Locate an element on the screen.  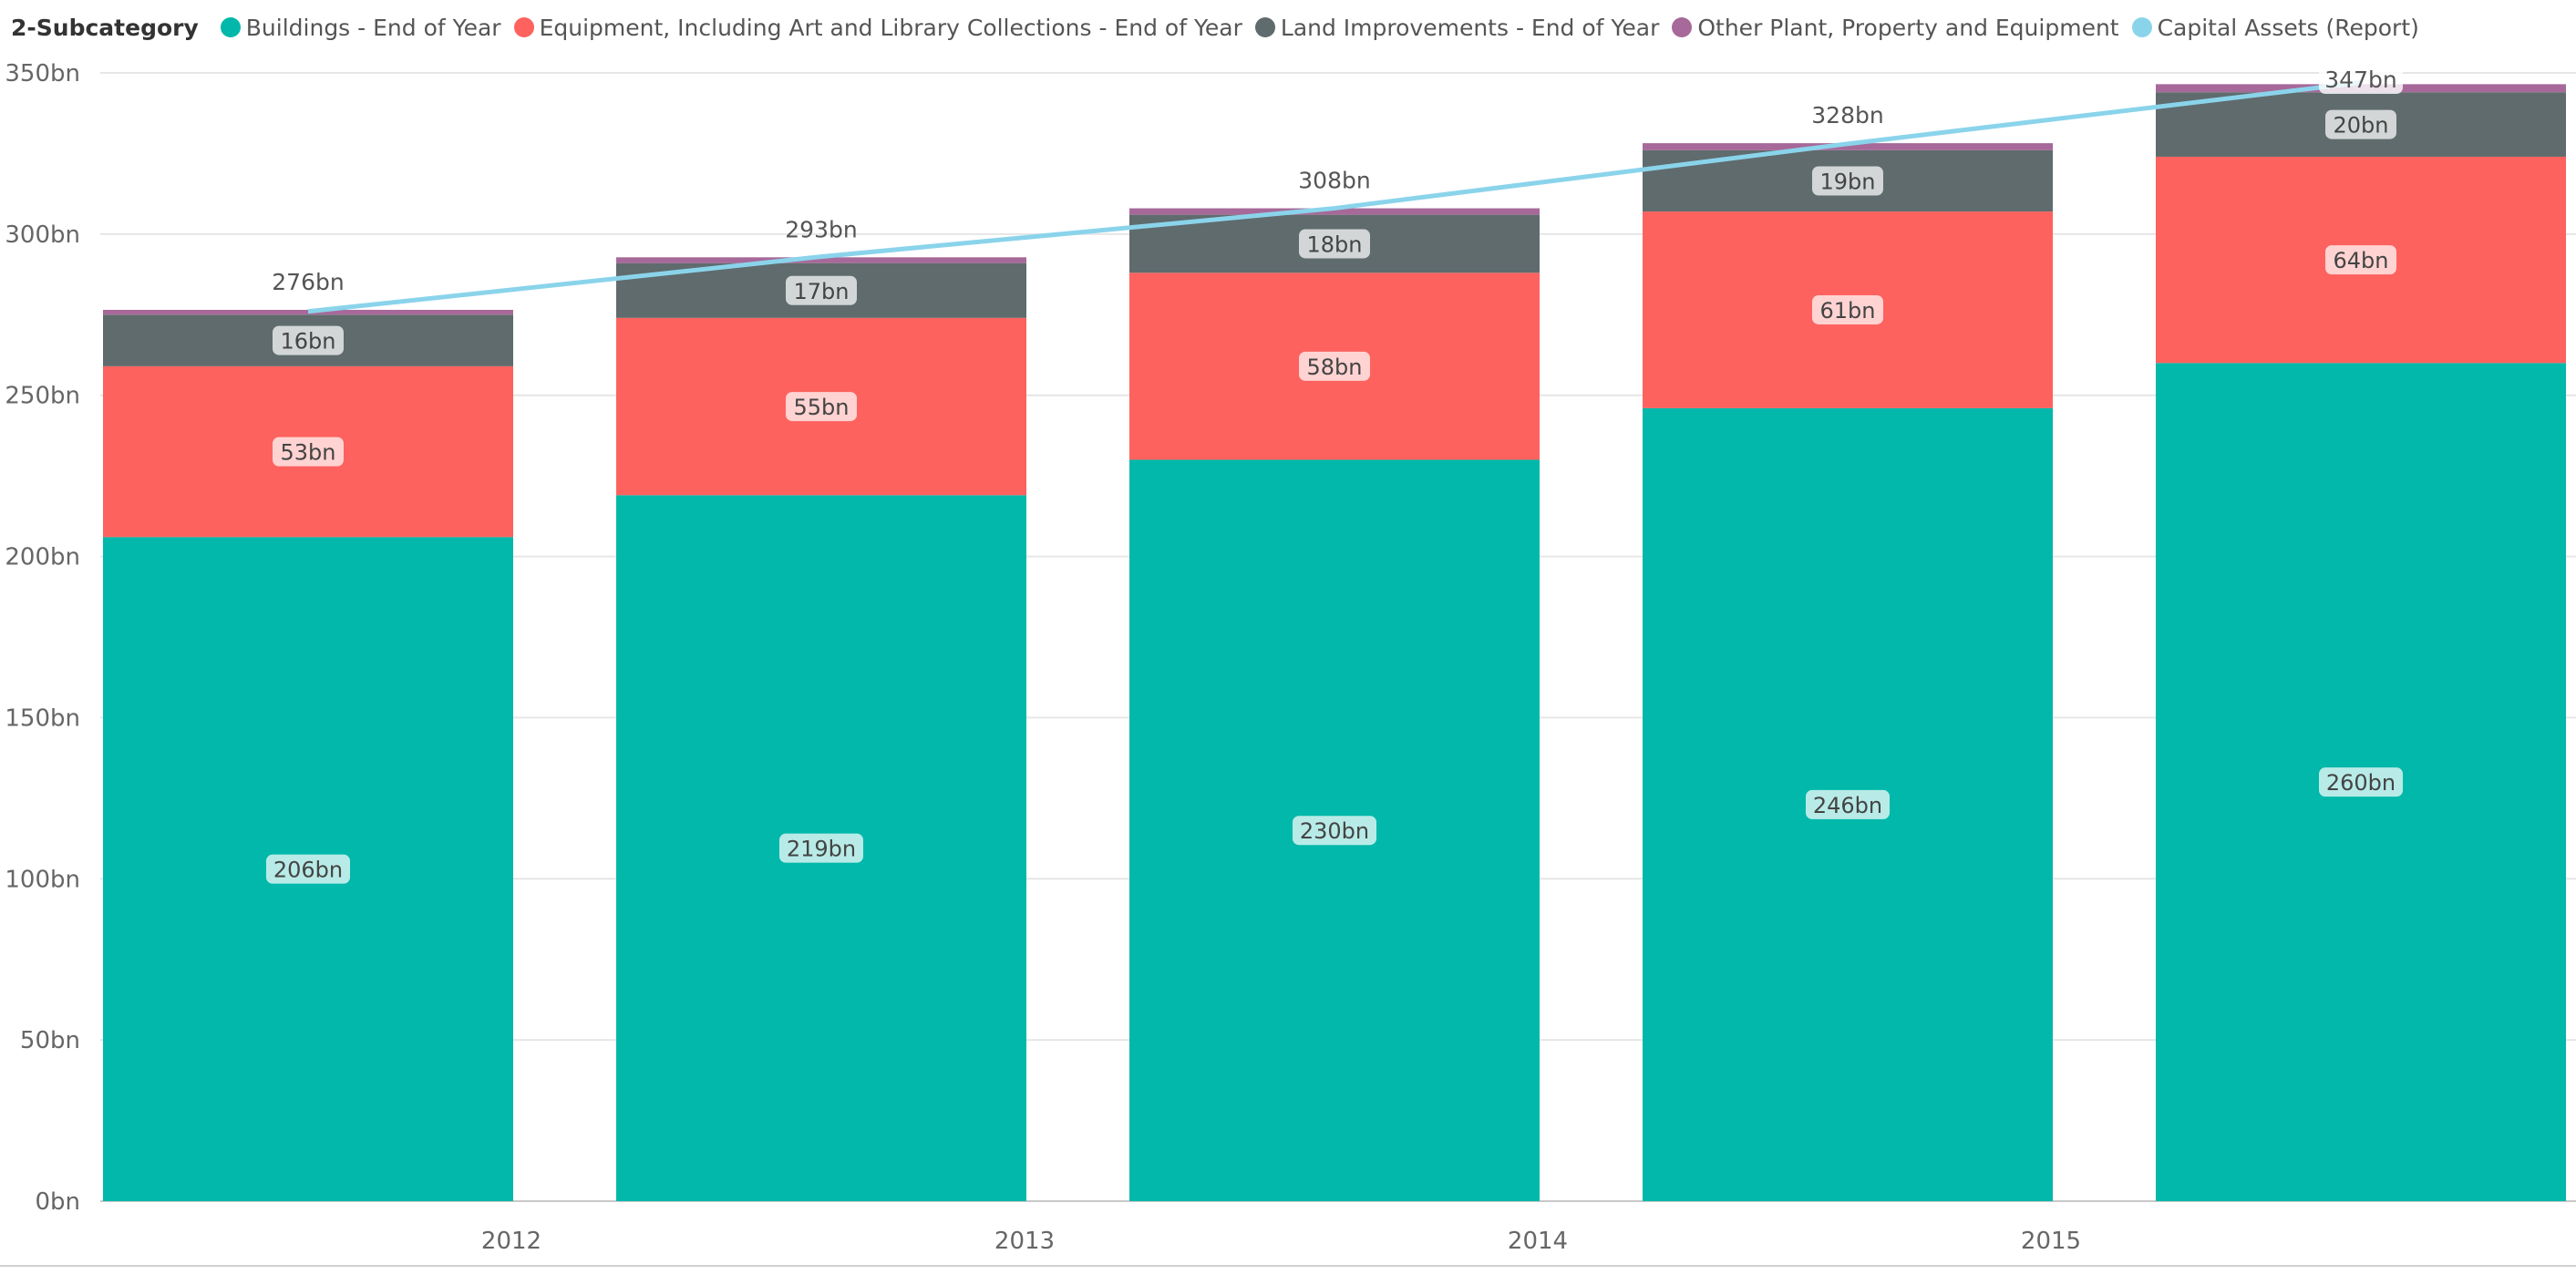
data-label: 17bn is located at coordinates (822, 292).